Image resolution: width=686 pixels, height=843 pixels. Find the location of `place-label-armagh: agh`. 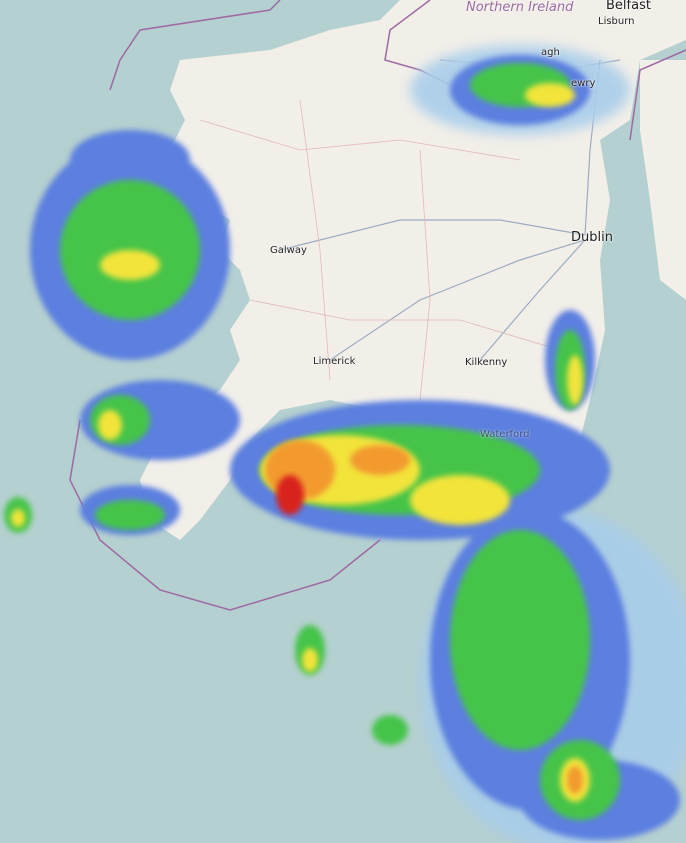

place-label-armagh: agh is located at coordinates (550, 52).